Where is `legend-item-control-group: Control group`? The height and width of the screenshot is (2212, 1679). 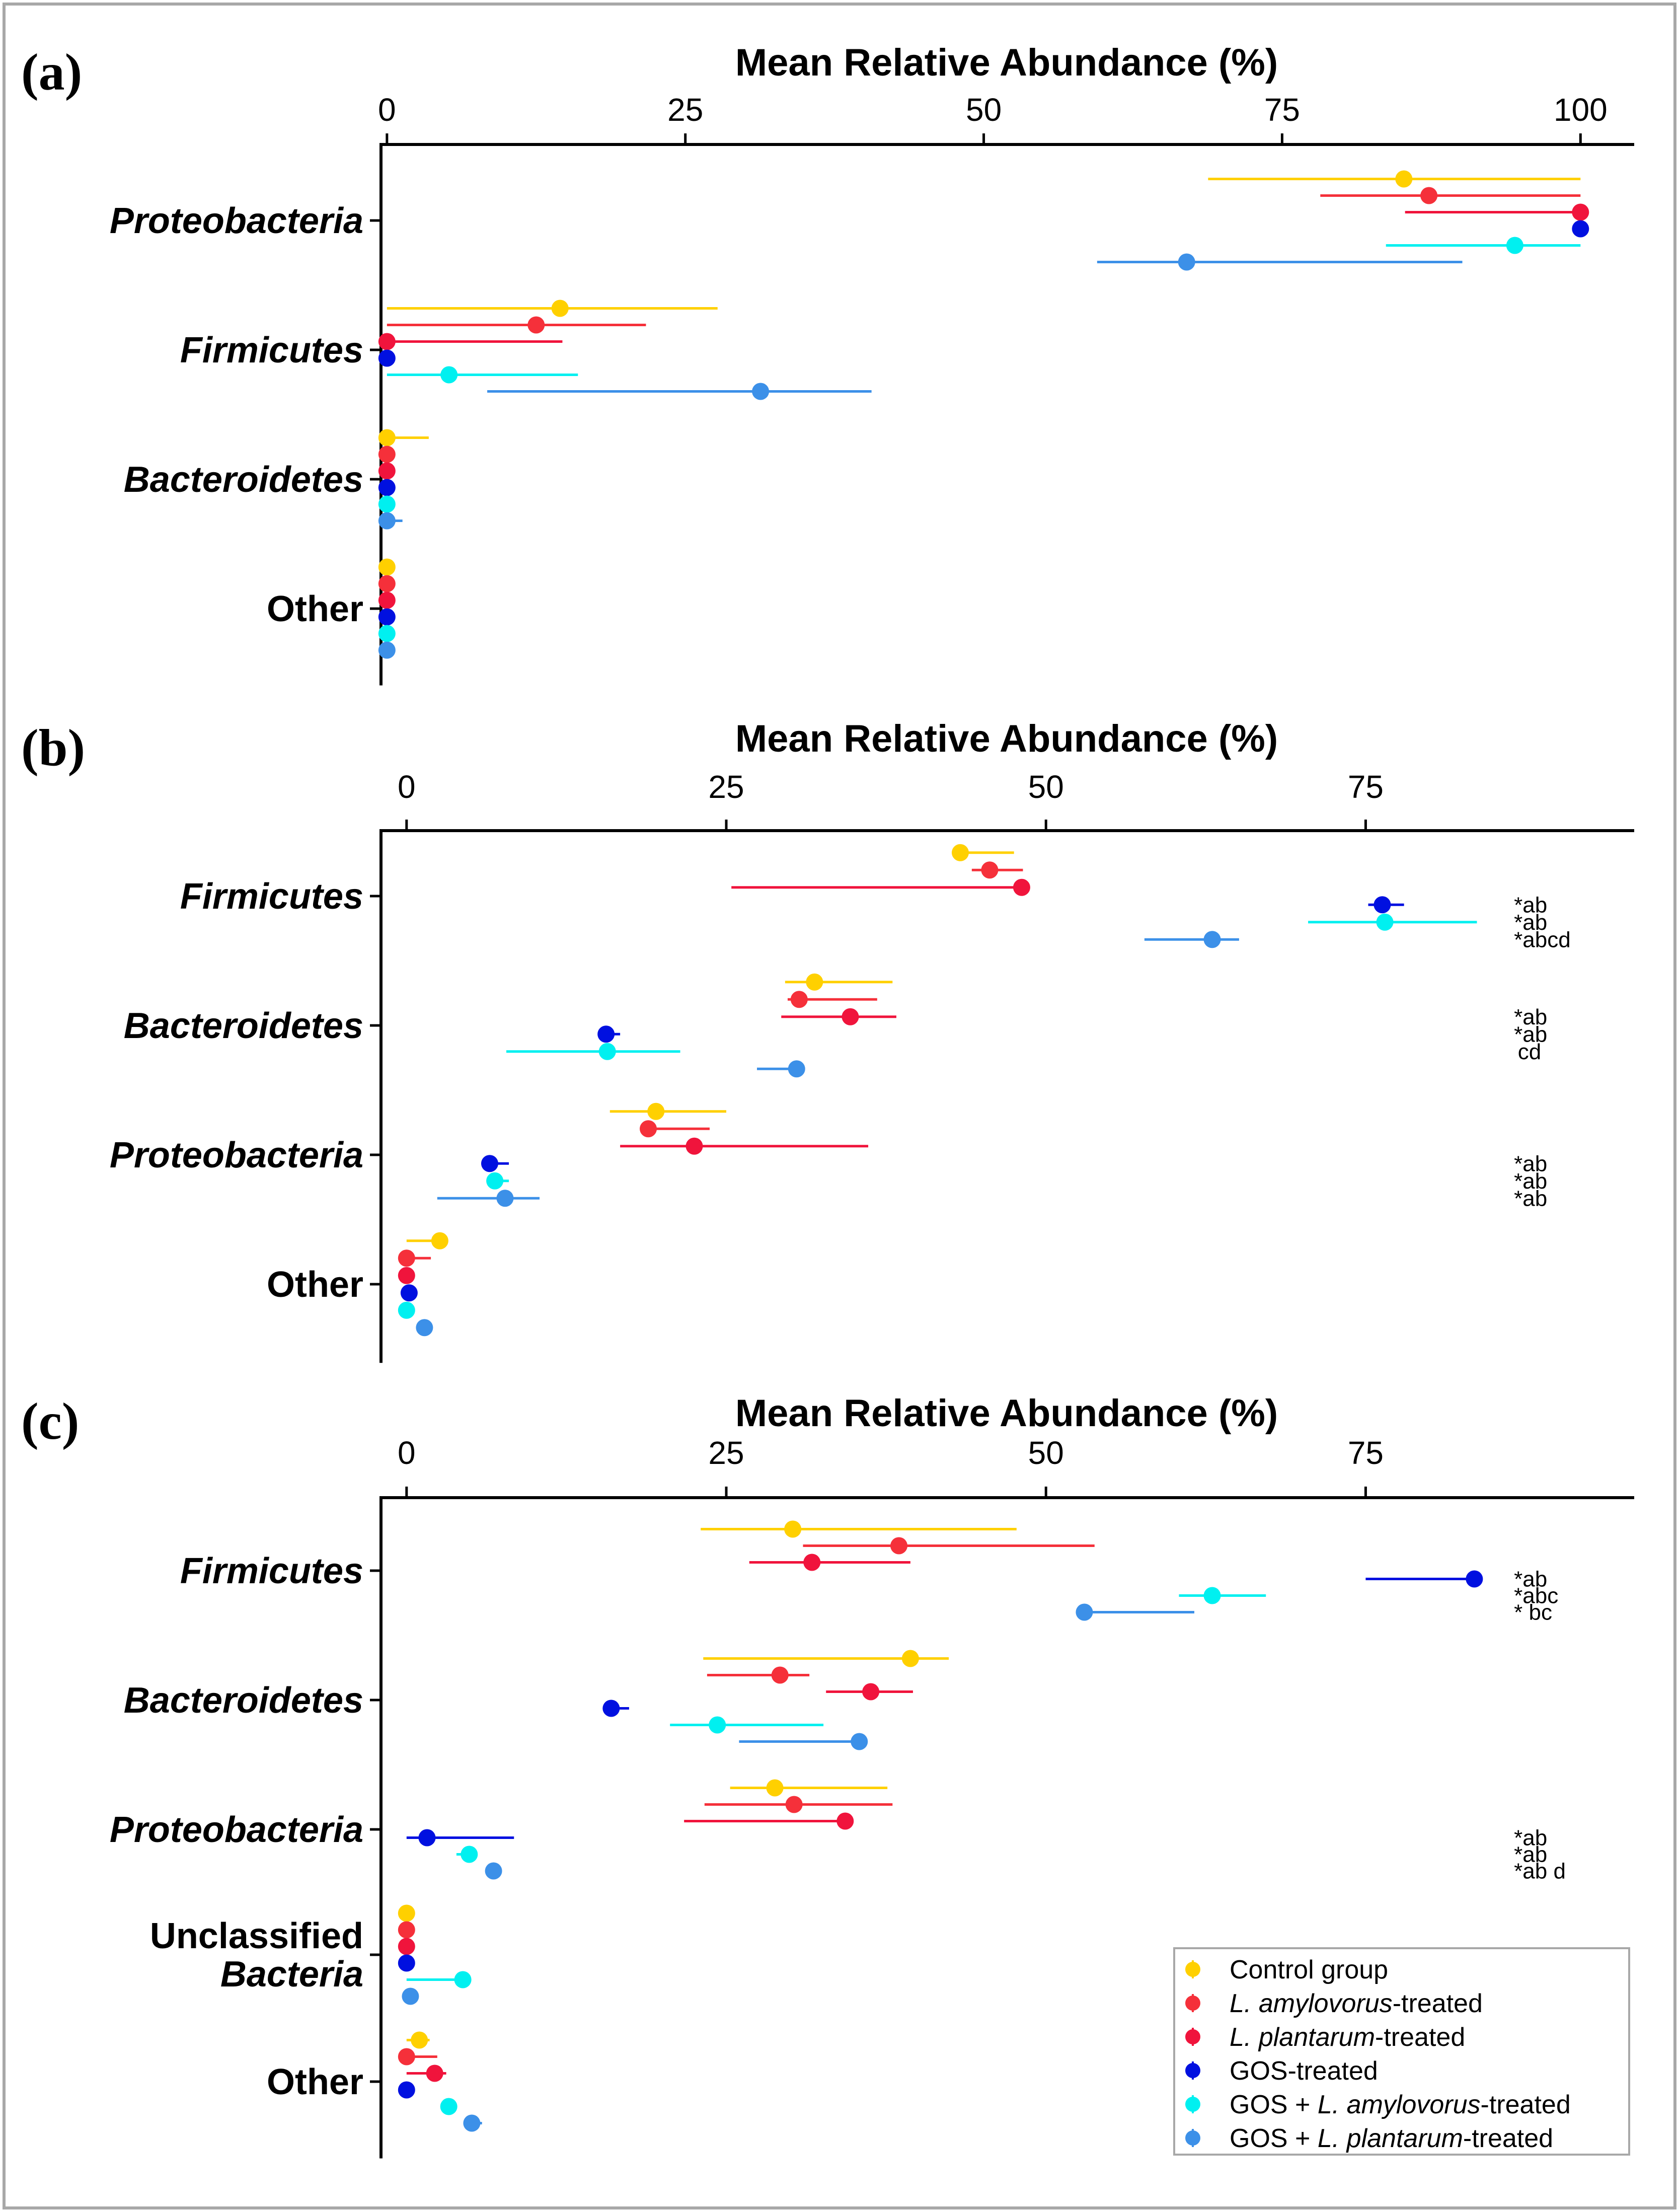 legend-item-control-group: Control group is located at coordinates (1286, 1969).